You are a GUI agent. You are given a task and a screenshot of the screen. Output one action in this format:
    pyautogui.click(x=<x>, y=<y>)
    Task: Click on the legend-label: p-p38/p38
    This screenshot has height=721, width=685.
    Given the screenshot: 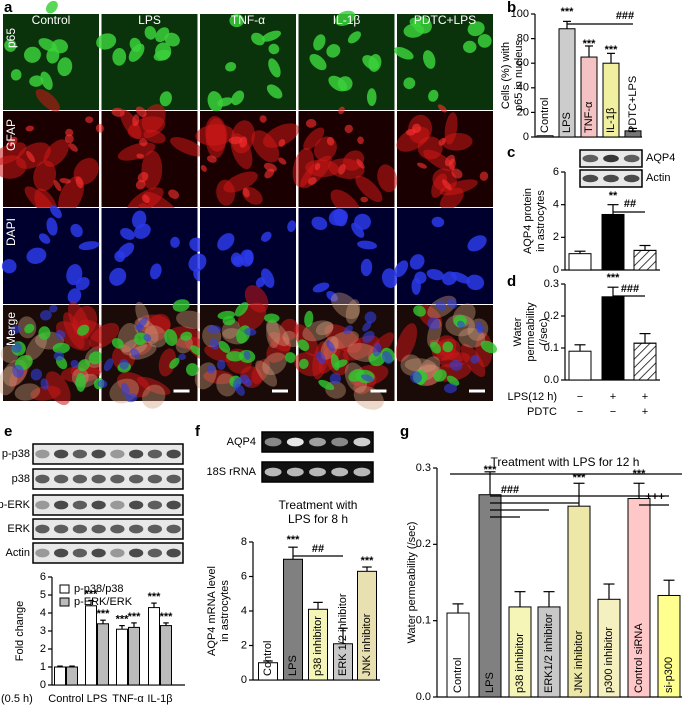 What is the action you would take?
    pyautogui.click(x=99, y=589)
    